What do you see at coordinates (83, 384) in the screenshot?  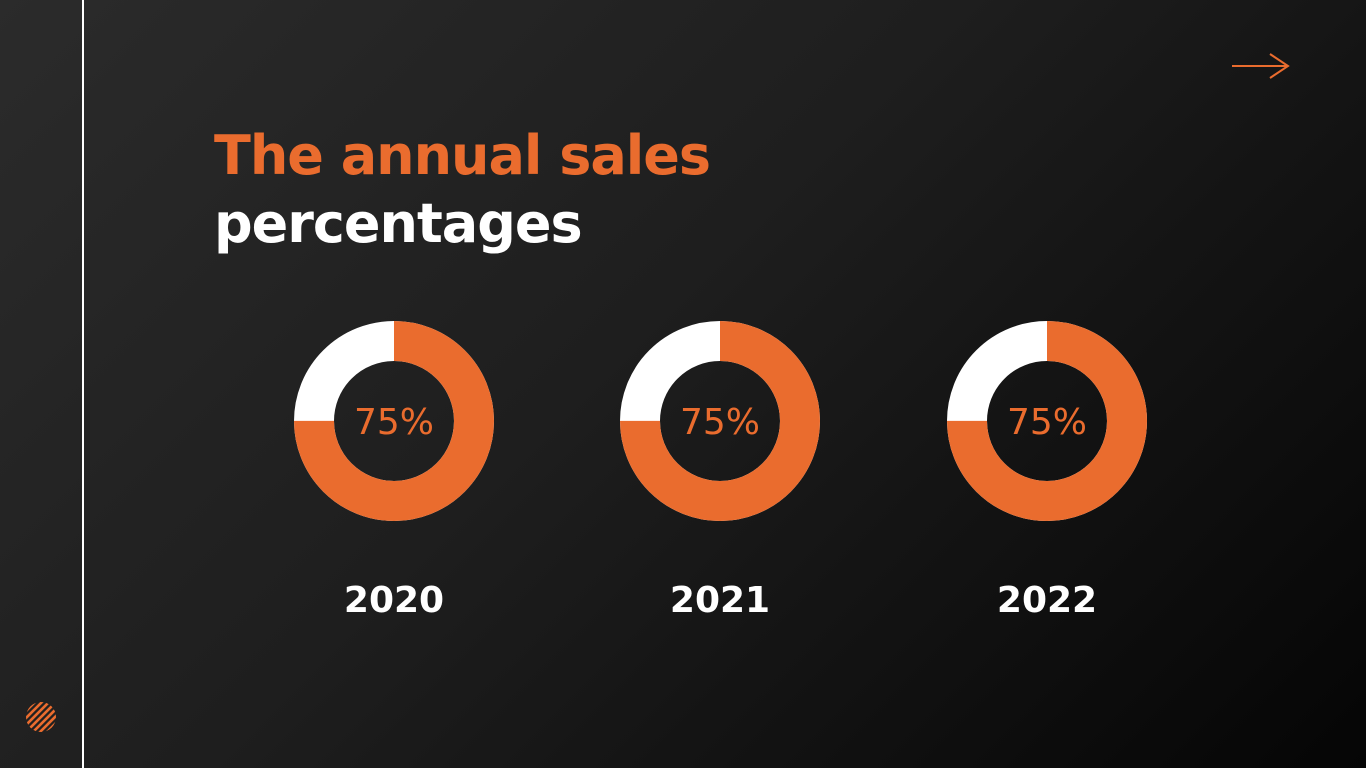 I see `side-divider-line` at bounding box center [83, 384].